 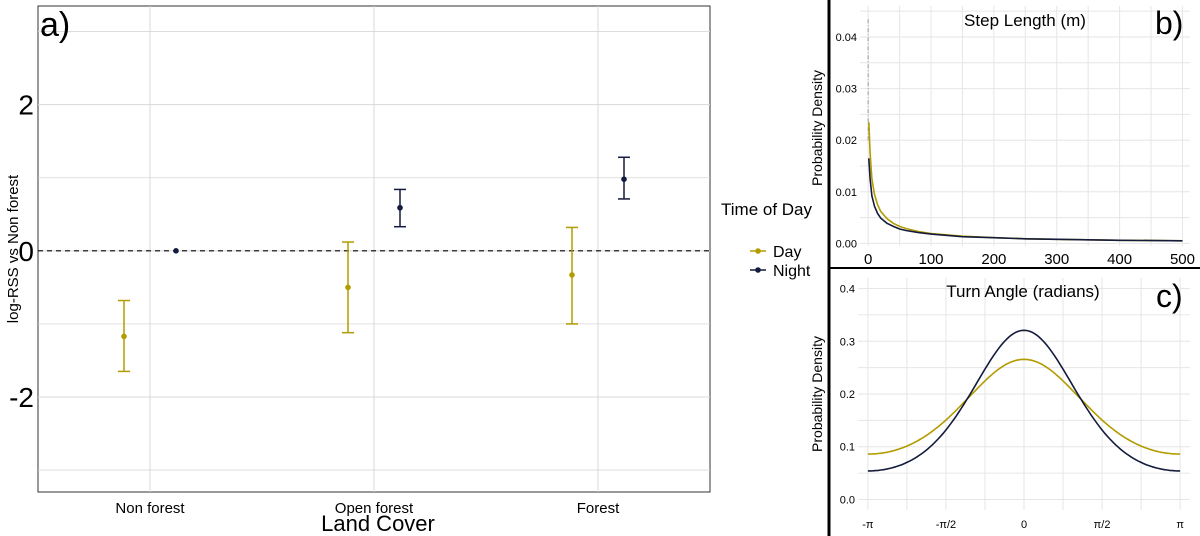 What do you see at coordinates (846, 244) in the screenshot?
I see `panel-b-y-tick-label: 0.00` at bounding box center [846, 244].